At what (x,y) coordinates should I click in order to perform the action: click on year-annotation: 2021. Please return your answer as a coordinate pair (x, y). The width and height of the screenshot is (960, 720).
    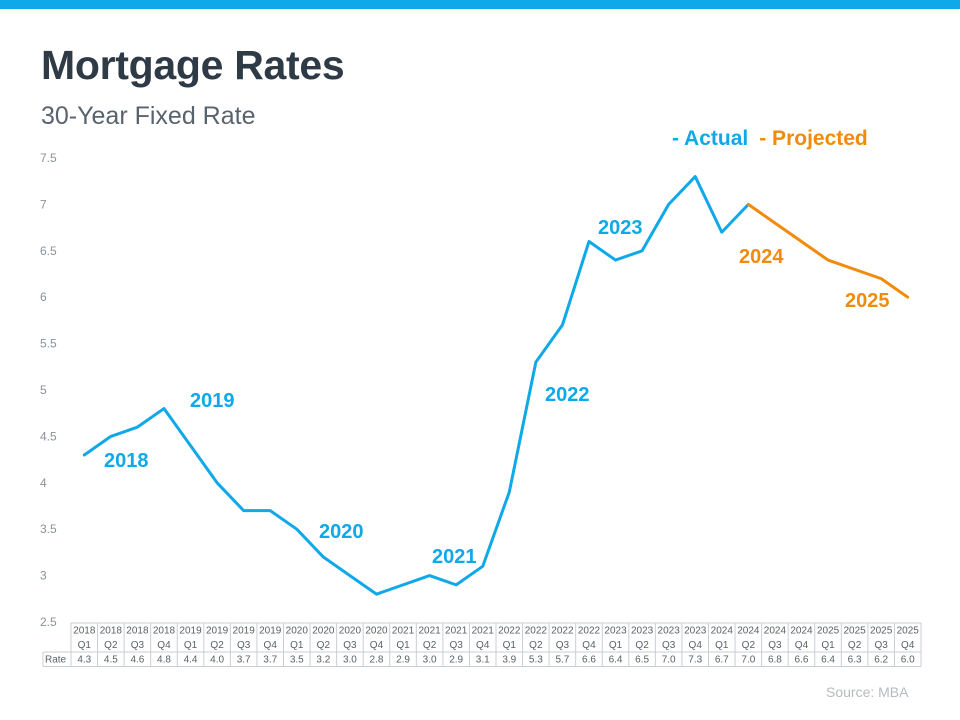
    Looking at the image, I should click on (454, 557).